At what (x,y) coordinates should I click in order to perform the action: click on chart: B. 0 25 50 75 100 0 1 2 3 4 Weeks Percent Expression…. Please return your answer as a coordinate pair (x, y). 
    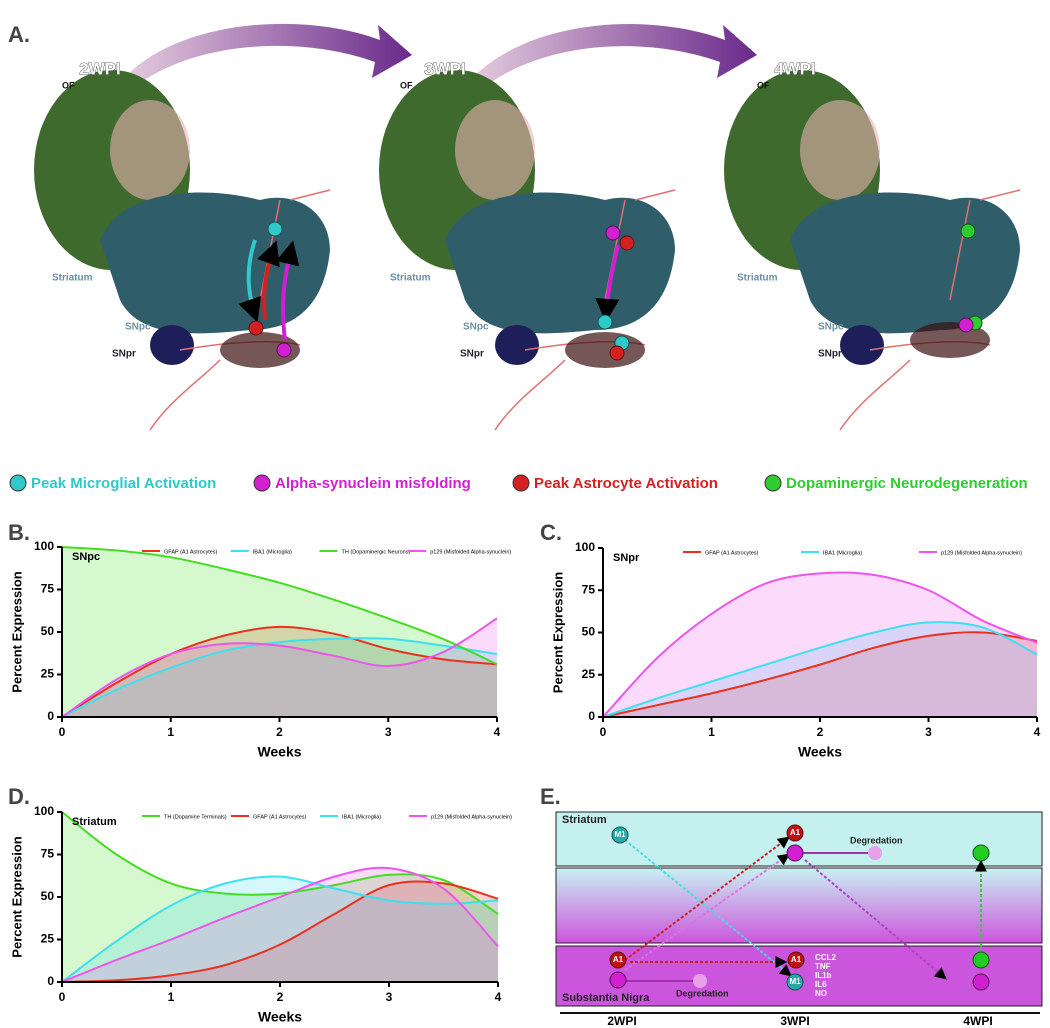
    Looking at the image, I should click on (259, 640).